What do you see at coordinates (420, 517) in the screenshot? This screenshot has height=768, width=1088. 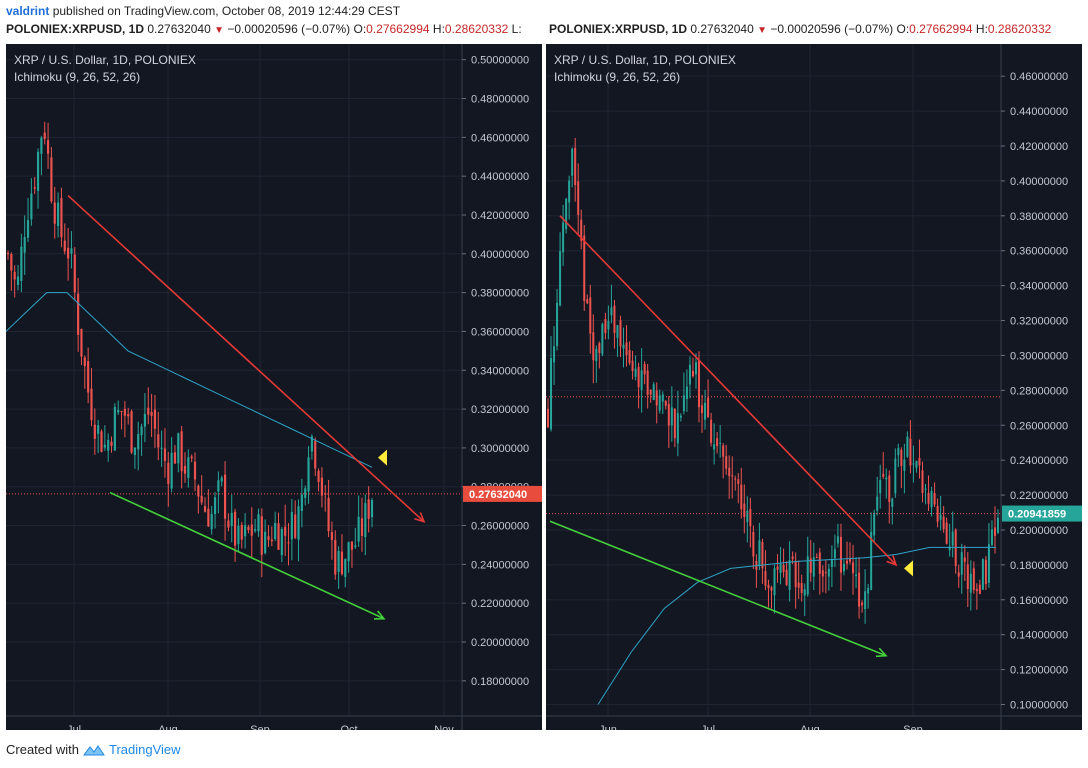 I see `resistance-arrow-head` at bounding box center [420, 517].